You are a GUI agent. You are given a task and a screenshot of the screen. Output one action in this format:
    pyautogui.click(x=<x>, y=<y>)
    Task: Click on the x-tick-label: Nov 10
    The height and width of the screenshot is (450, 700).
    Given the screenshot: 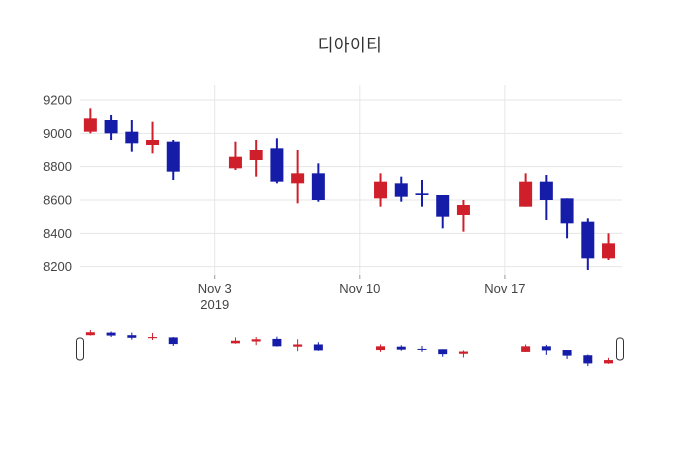 What is the action you would take?
    pyautogui.click(x=359, y=288)
    